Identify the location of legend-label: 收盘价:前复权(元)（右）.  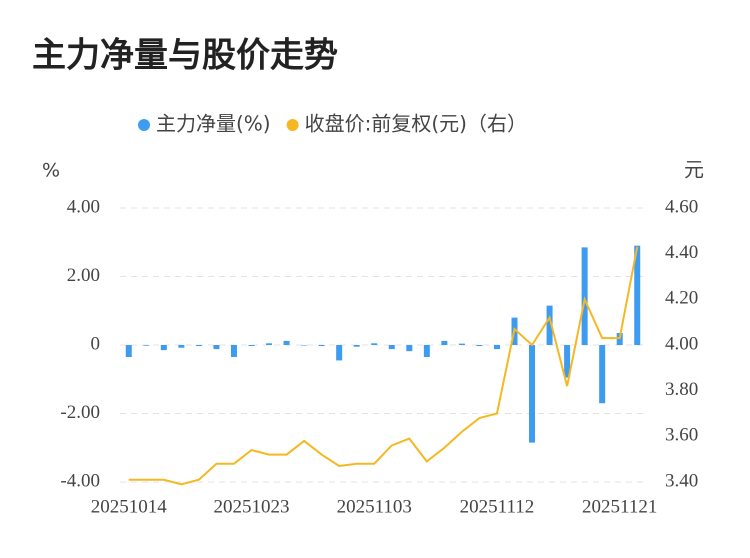
(416, 124).